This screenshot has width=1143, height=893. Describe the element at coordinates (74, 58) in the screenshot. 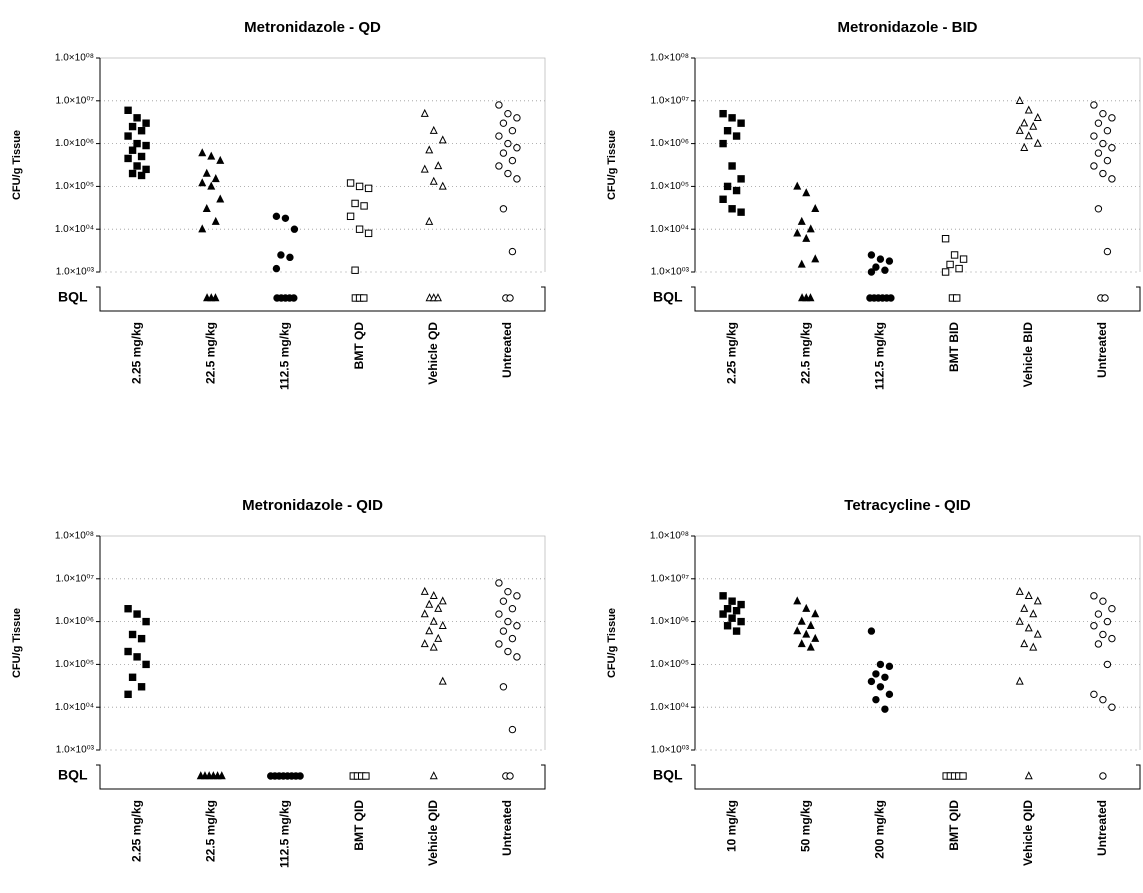

I see `y-tick-label: 1.0×10⁰⁸` at that location.